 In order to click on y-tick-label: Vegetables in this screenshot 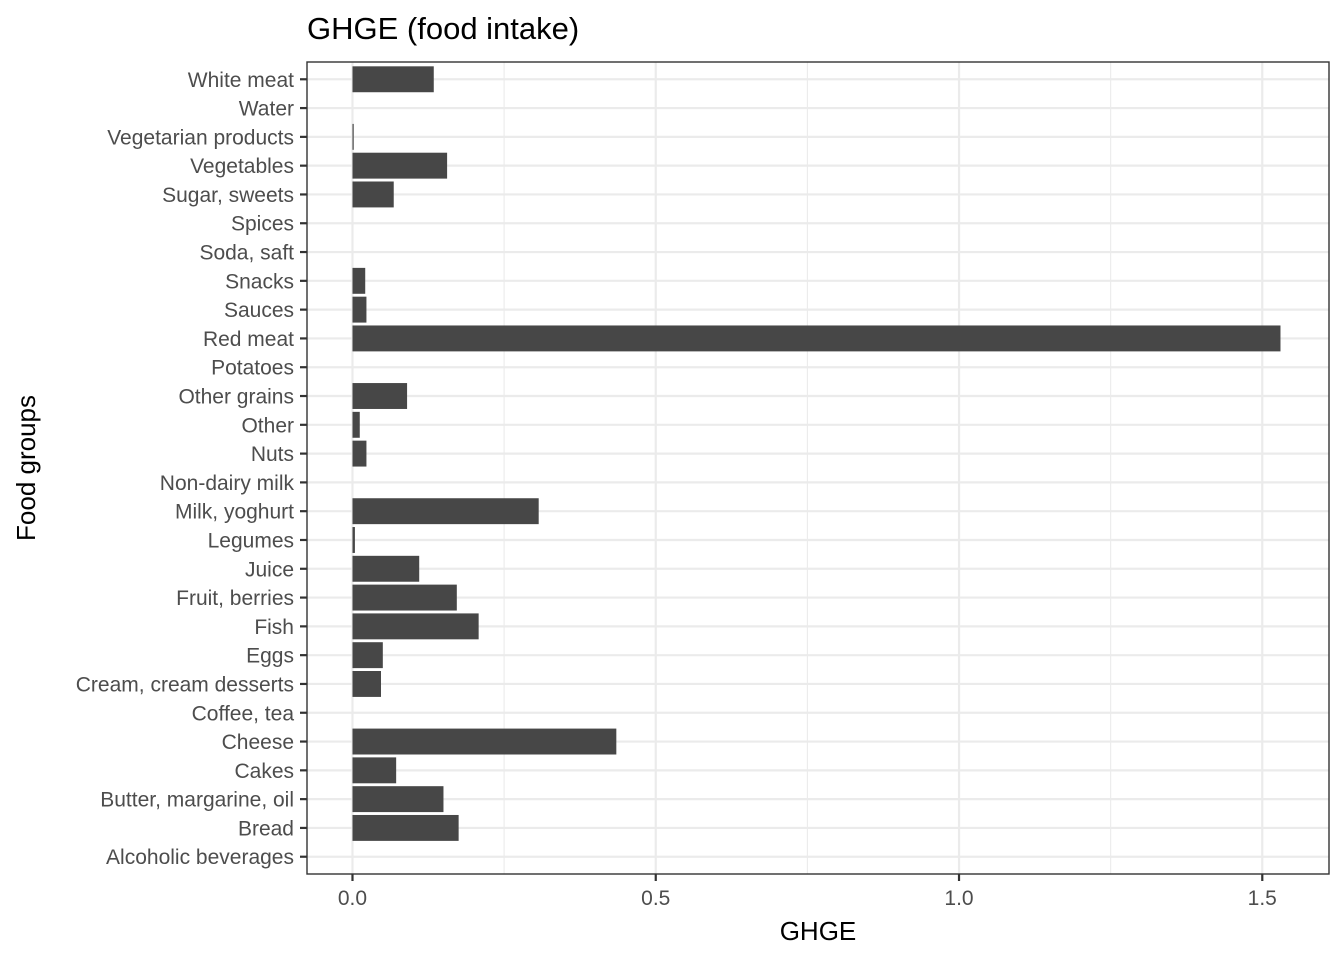, I will do `click(242, 166)`.